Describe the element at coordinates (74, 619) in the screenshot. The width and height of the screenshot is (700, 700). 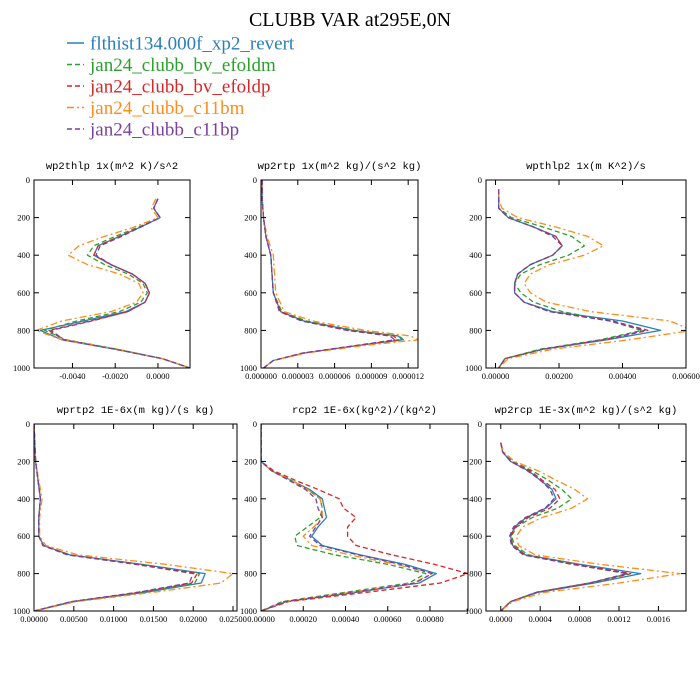
I see `x-tick-label: 0.00500` at that location.